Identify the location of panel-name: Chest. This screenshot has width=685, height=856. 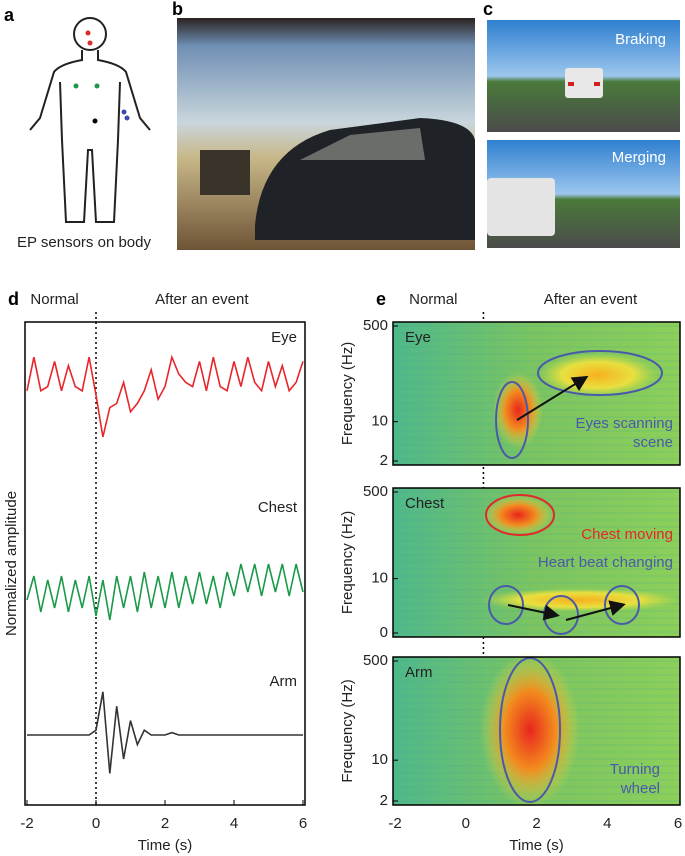
(425, 503).